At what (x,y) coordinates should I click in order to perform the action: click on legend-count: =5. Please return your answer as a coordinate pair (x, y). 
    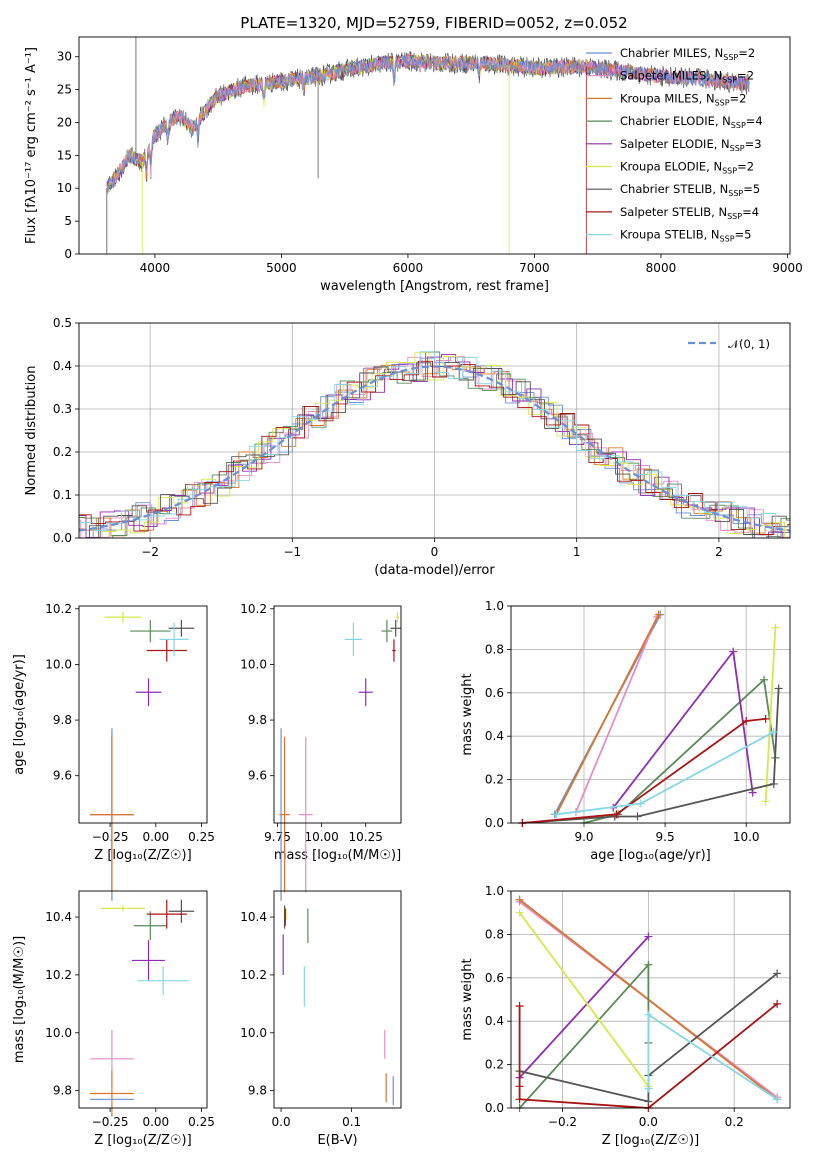
    Looking at the image, I should click on (743, 235).